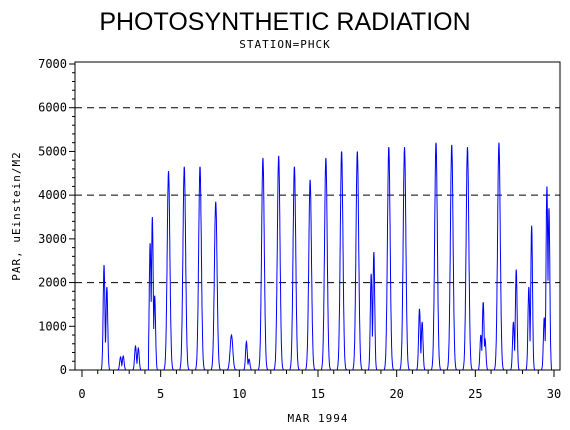  What do you see at coordinates (239, 394) in the screenshot?
I see `x-tick-label: 10` at bounding box center [239, 394].